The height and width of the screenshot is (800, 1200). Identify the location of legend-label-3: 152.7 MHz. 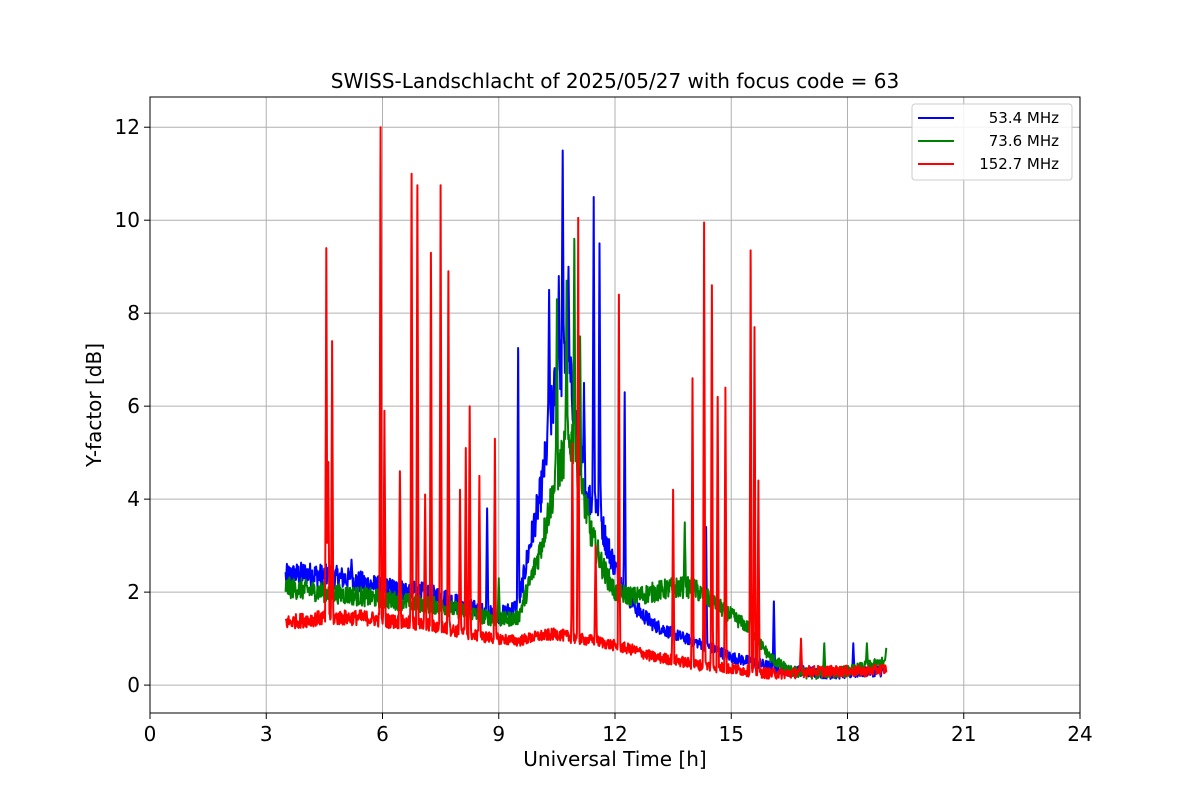
(1019, 164).